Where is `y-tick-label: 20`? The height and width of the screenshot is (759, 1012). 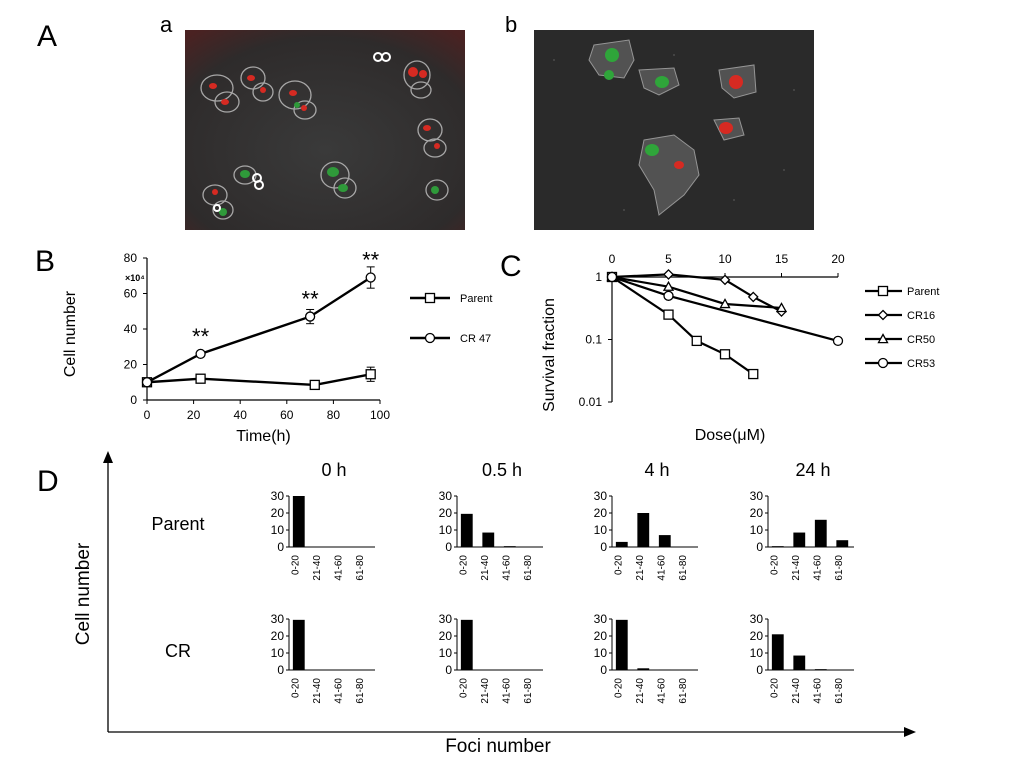 y-tick-label: 20 is located at coordinates (131, 365).